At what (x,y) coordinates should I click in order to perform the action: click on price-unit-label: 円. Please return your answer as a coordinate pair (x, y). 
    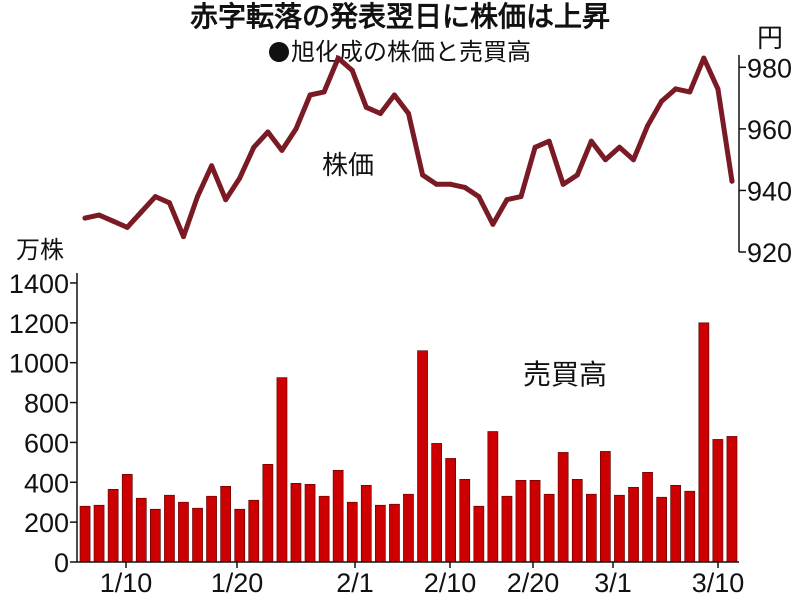
    Looking at the image, I should click on (770, 39).